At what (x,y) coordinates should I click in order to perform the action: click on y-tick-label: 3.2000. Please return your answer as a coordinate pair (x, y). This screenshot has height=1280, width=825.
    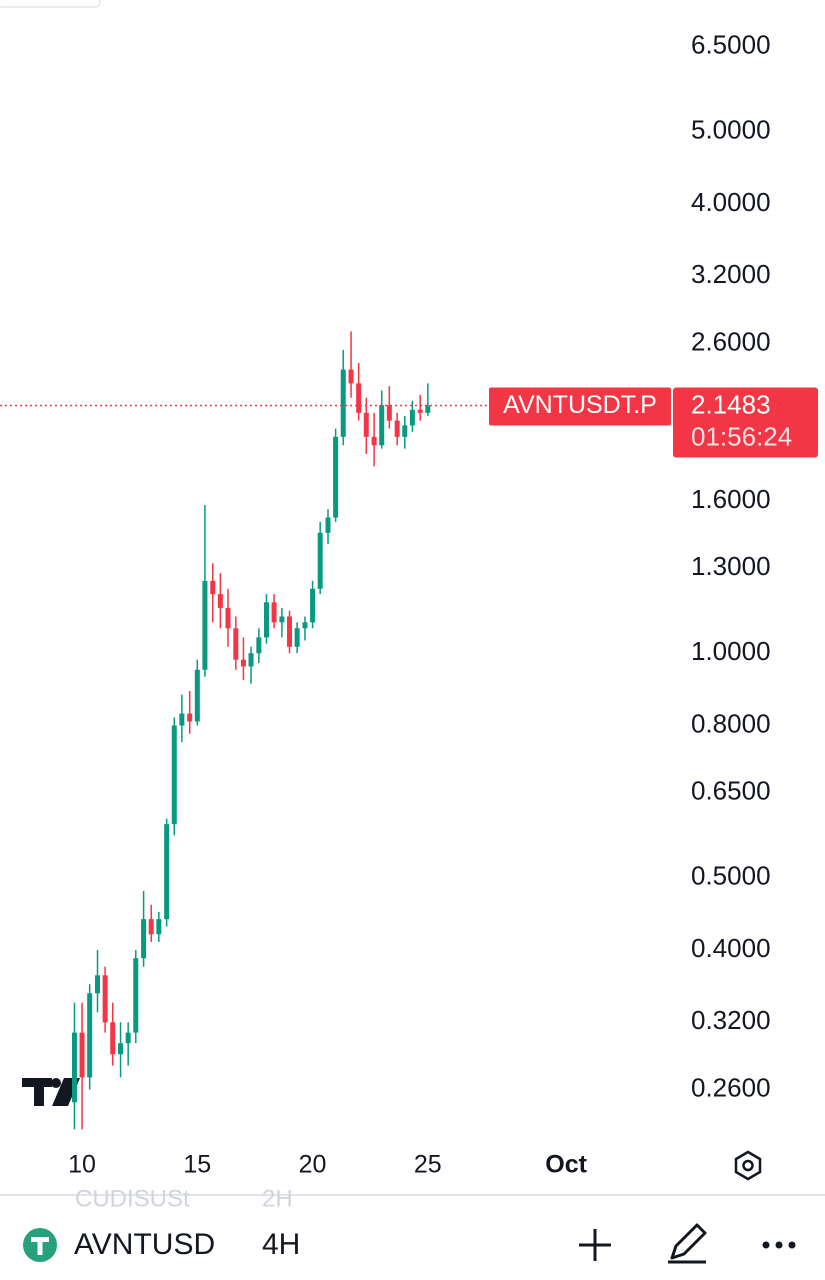
    Looking at the image, I should click on (731, 274).